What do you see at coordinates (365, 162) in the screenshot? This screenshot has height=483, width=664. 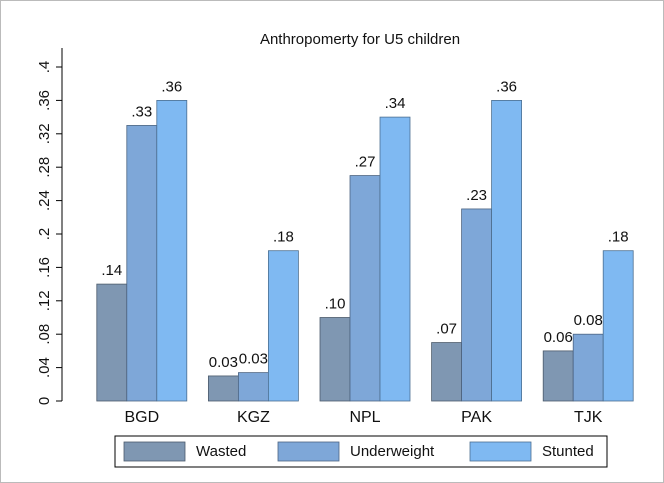 I see `value-label: .27` at bounding box center [365, 162].